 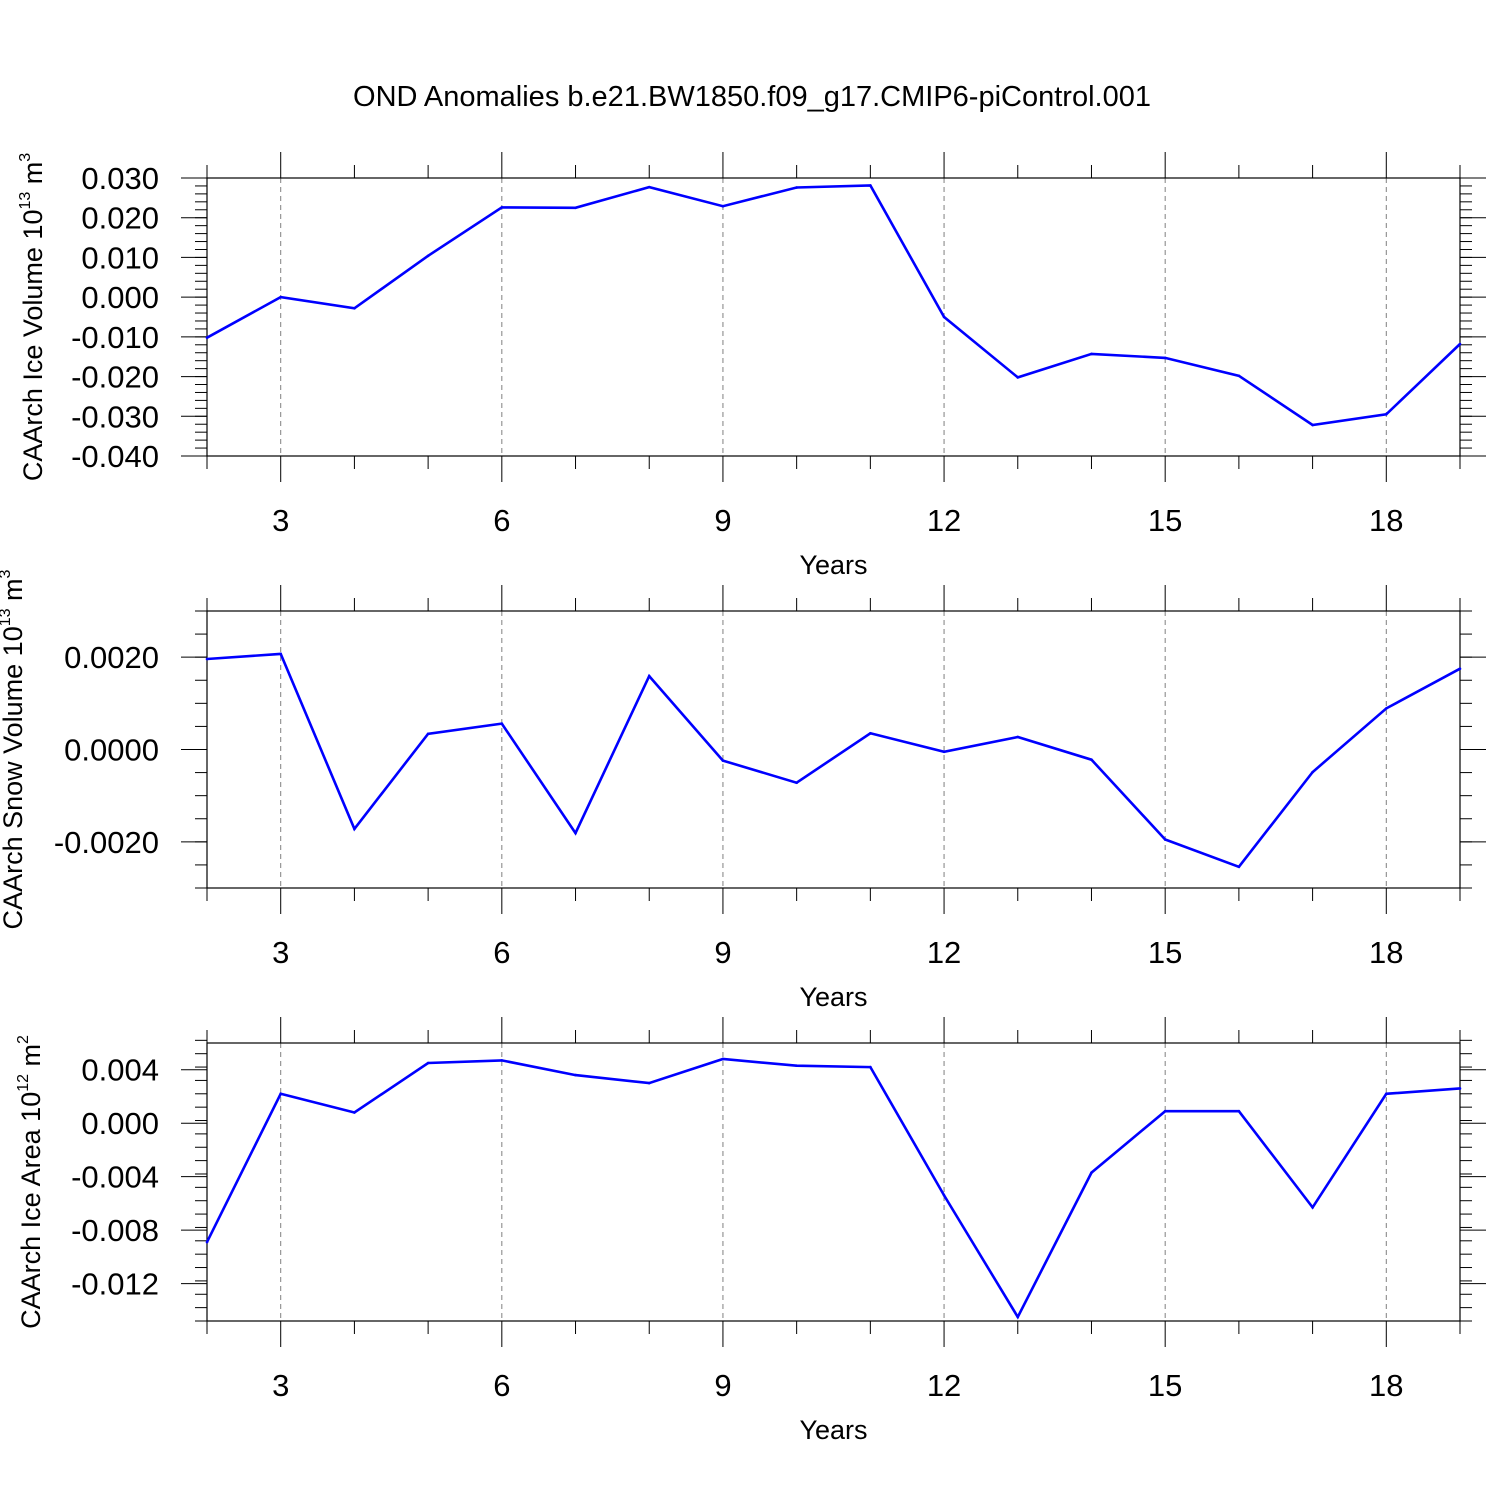 What do you see at coordinates (115, 337) in the screenshot?
I see `y-tick-label: -0.010` at bounding box center [115, 337].